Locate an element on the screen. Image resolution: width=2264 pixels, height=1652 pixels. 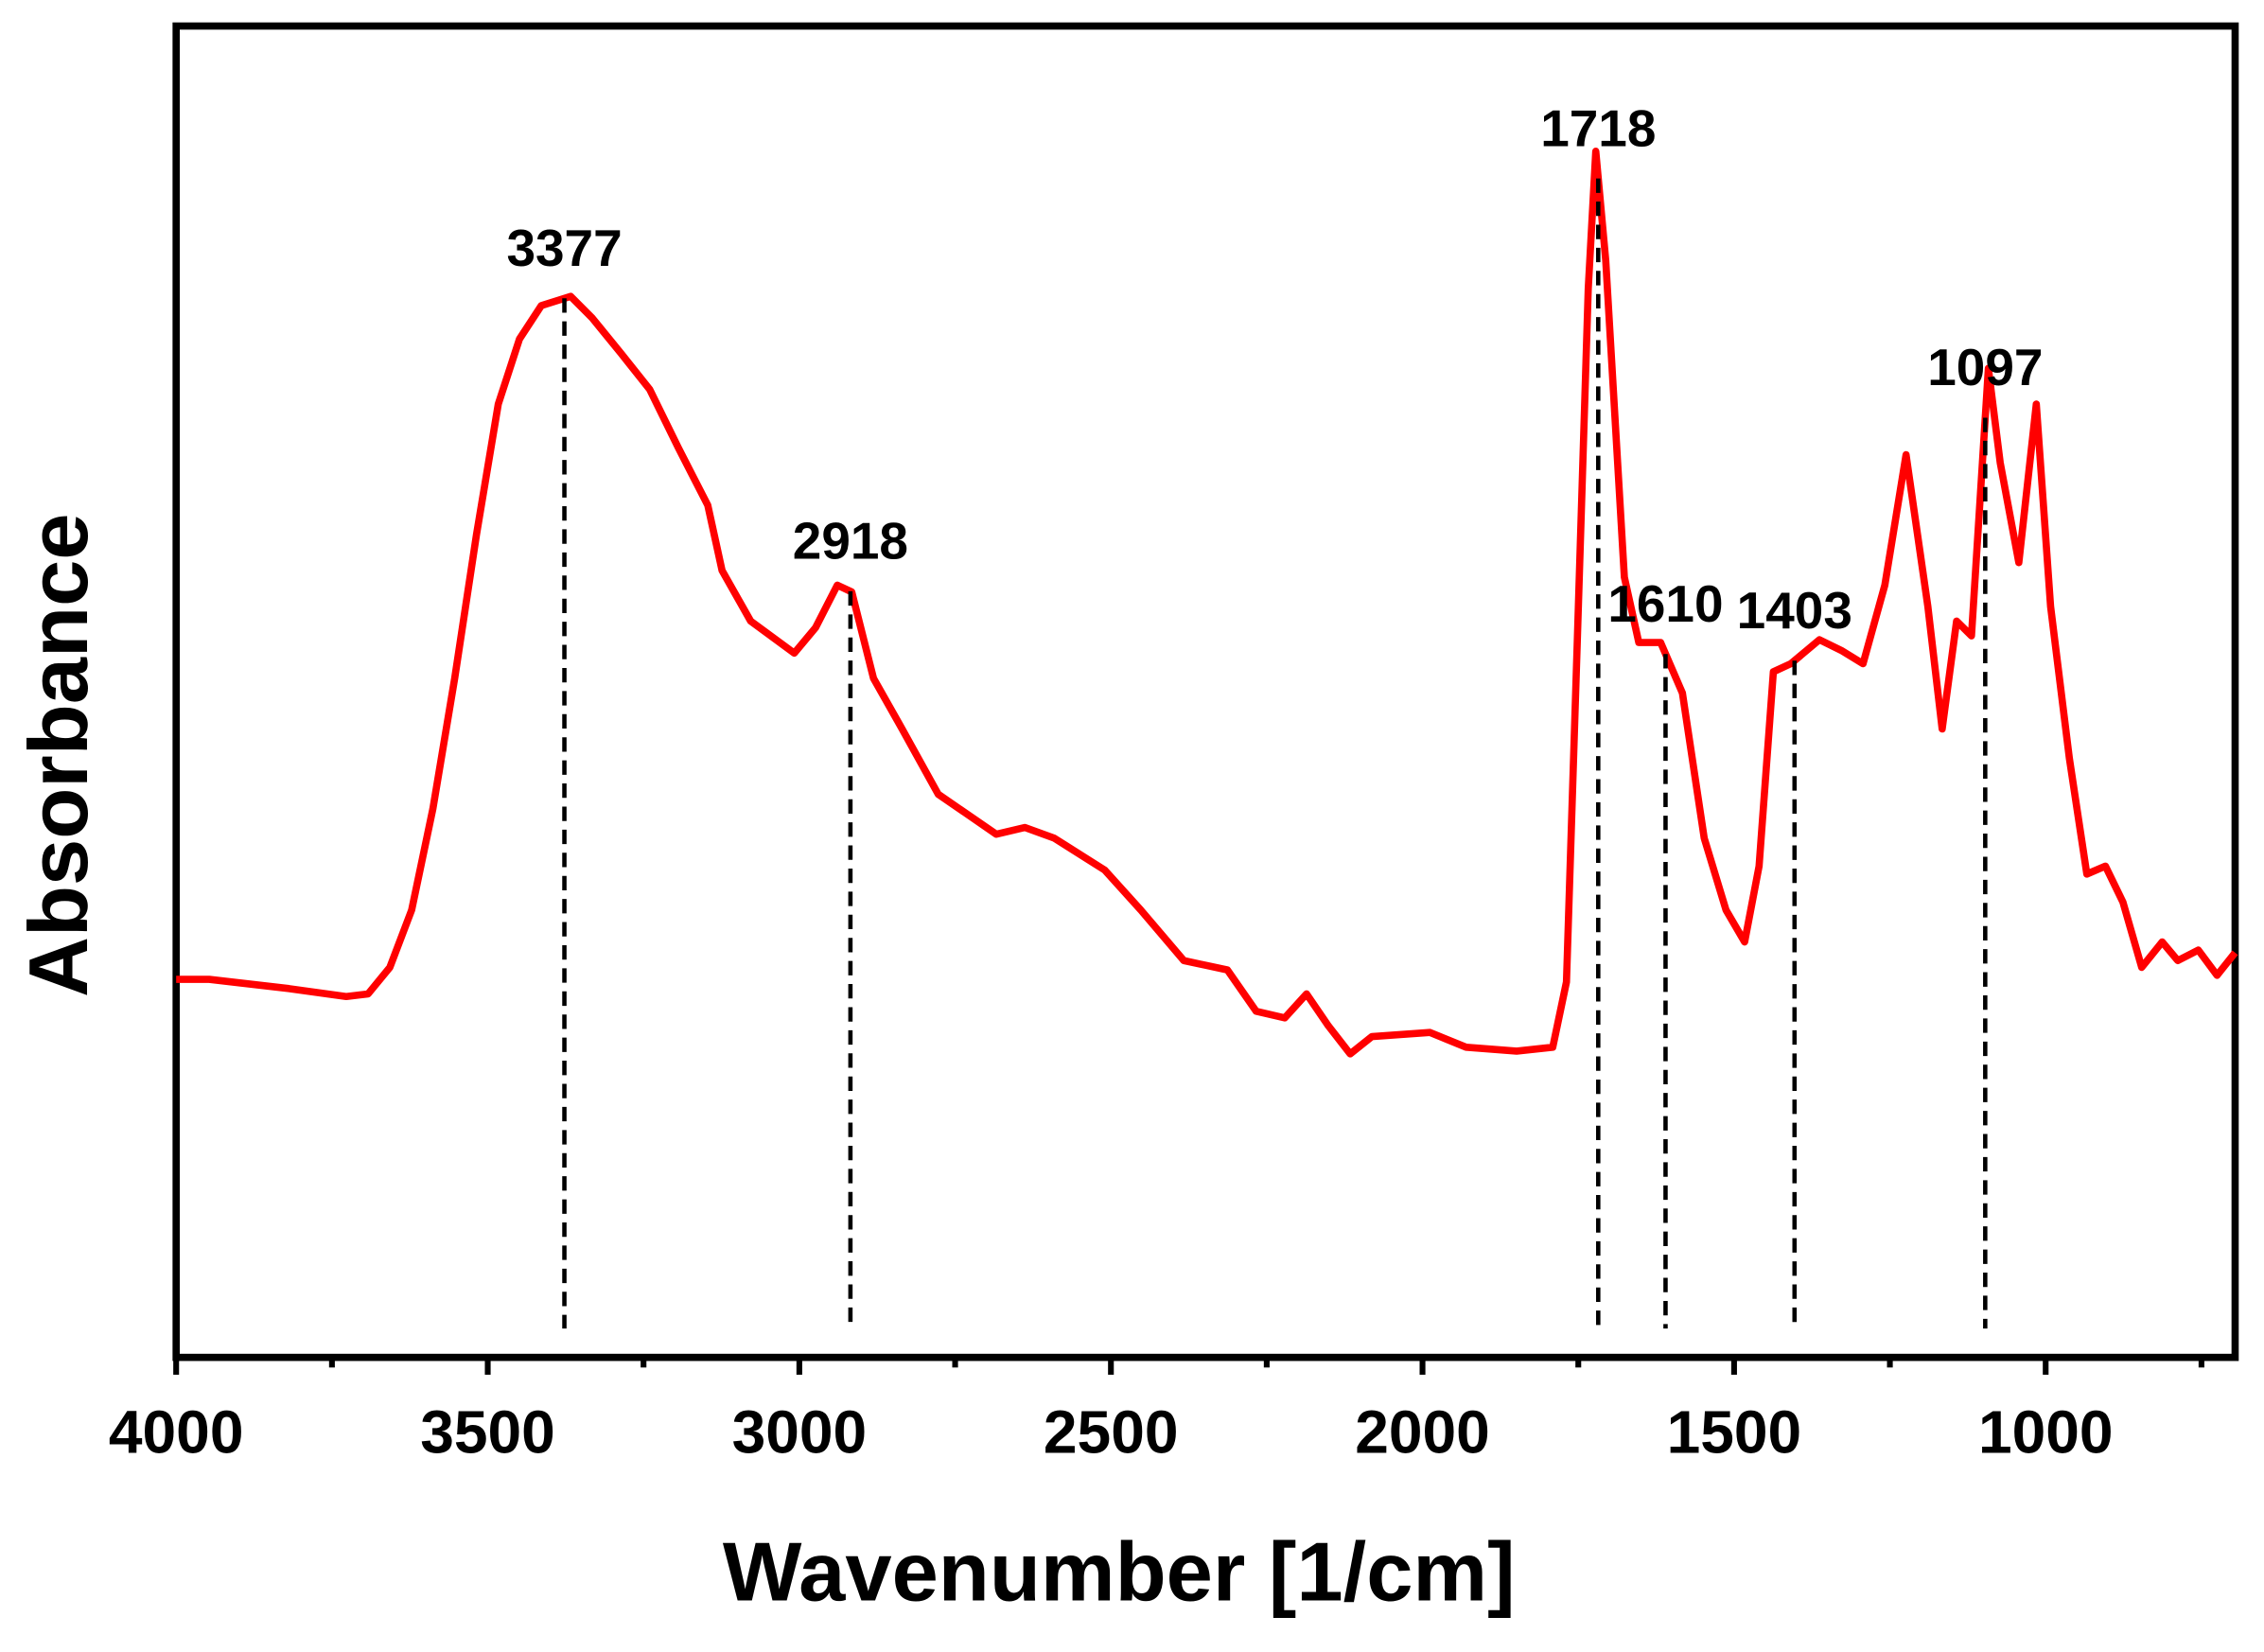
x-tick-label: 3000 is located at coordinates (800, 1431).